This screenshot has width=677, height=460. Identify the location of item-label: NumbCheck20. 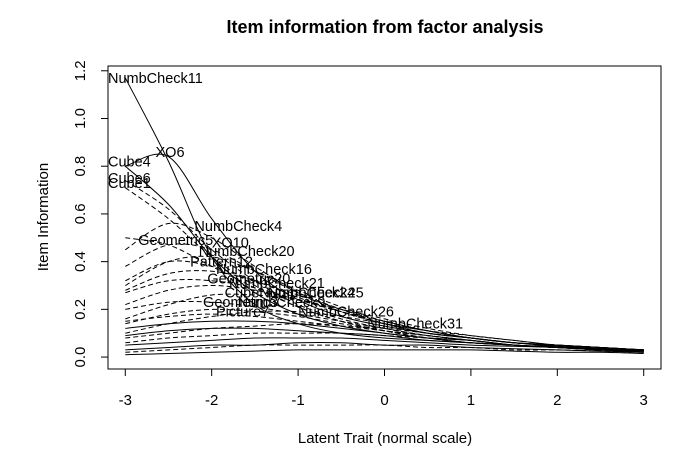
(247, 252).